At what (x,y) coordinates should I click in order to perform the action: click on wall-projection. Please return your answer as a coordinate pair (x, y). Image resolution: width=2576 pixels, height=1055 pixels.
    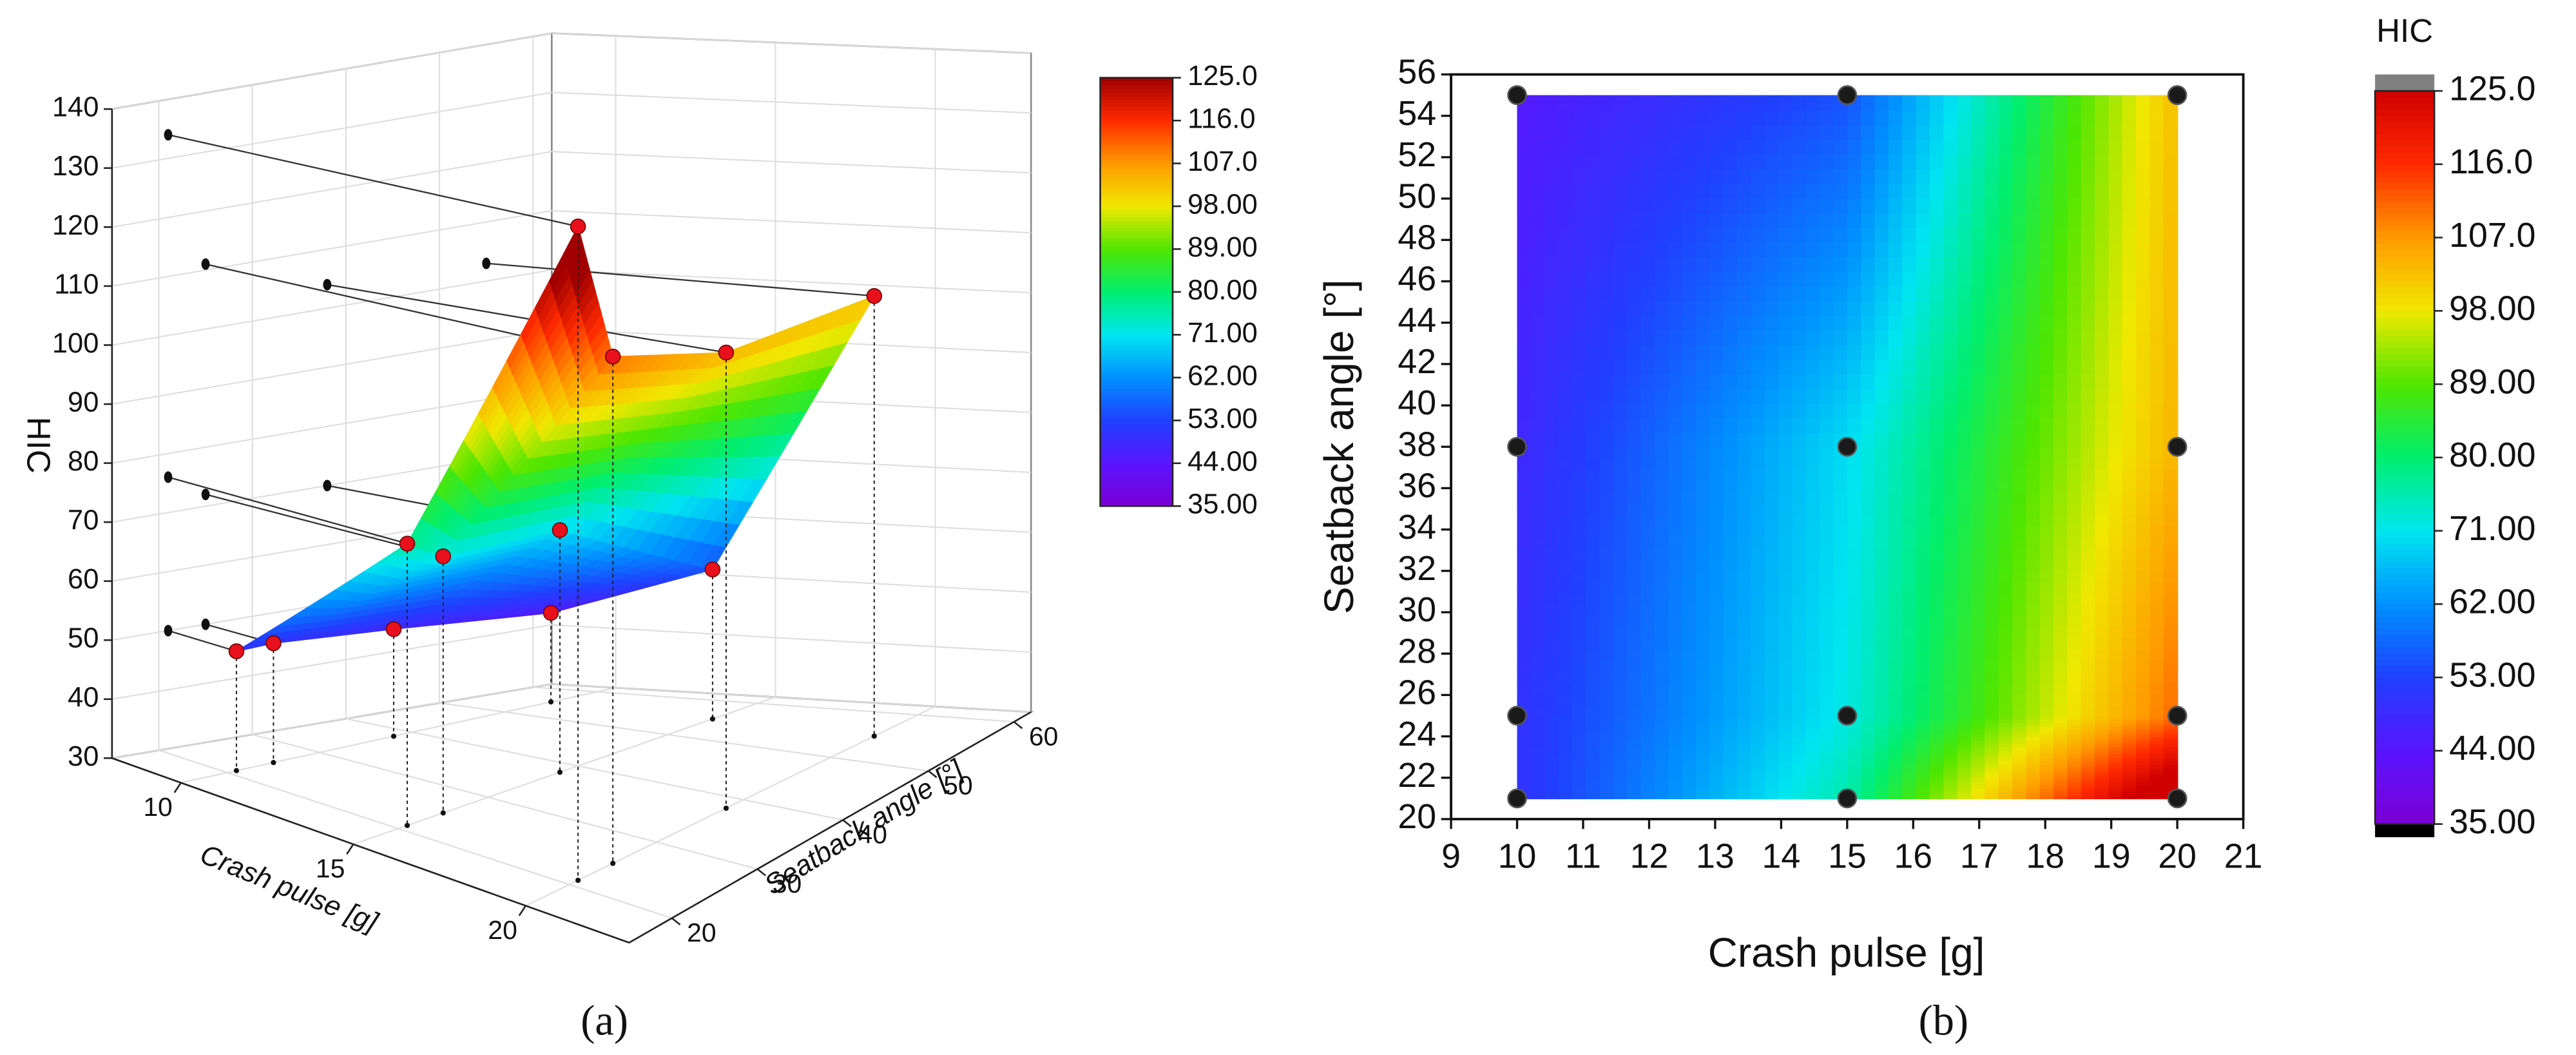
    Looking at the image, I should click on (168, 477).